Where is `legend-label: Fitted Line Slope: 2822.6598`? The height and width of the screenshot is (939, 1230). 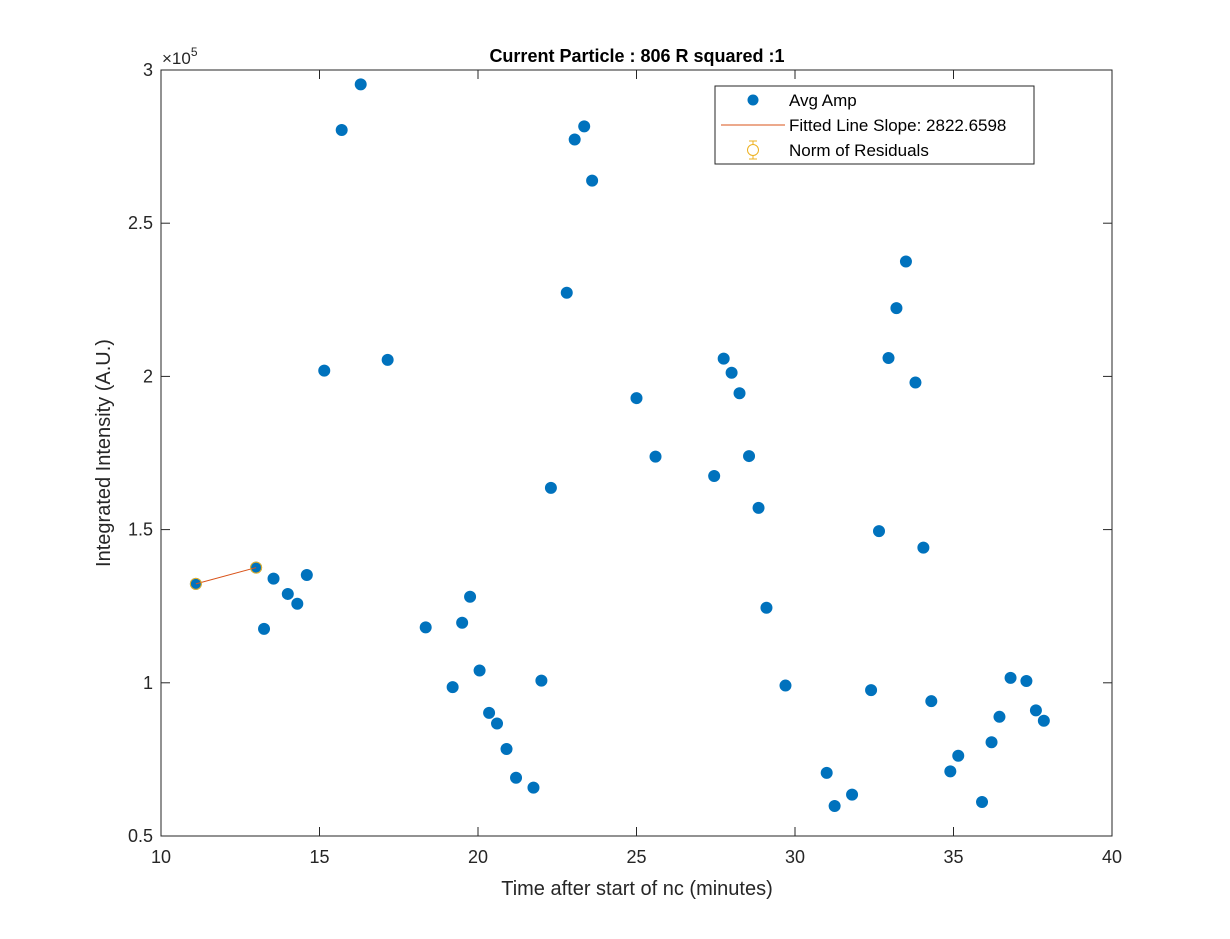 legend-label: Fitted Line Slope: 2822.6598 is located at coordinates (897, 125).